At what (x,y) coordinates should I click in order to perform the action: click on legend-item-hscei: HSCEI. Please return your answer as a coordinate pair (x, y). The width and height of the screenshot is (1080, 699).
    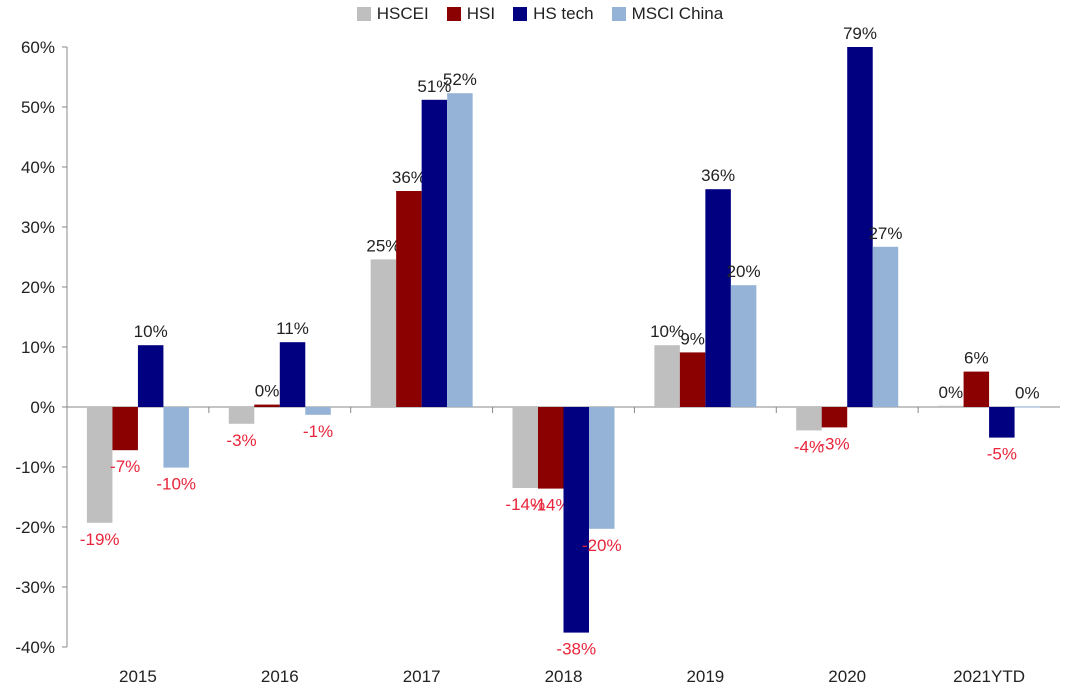
    Looking at the image, I should click on (392, 14).